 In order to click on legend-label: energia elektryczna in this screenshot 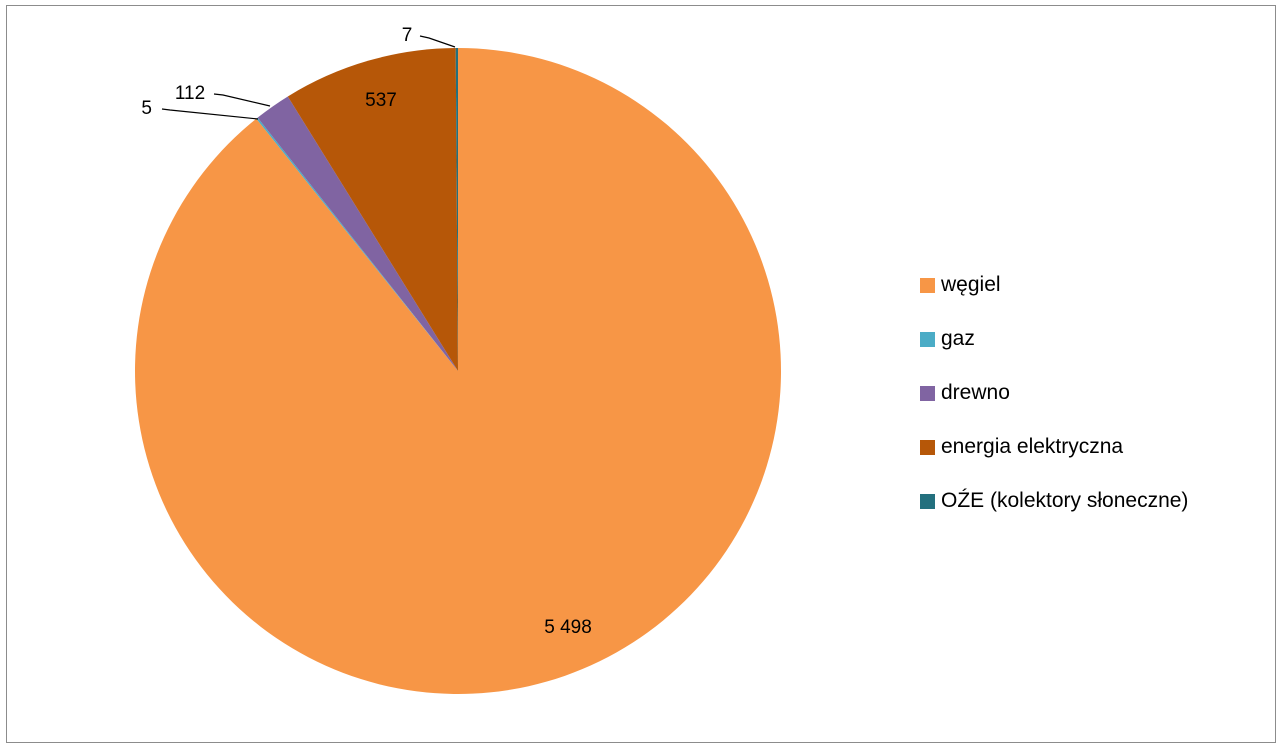, I will do `click(1032, 446)`.